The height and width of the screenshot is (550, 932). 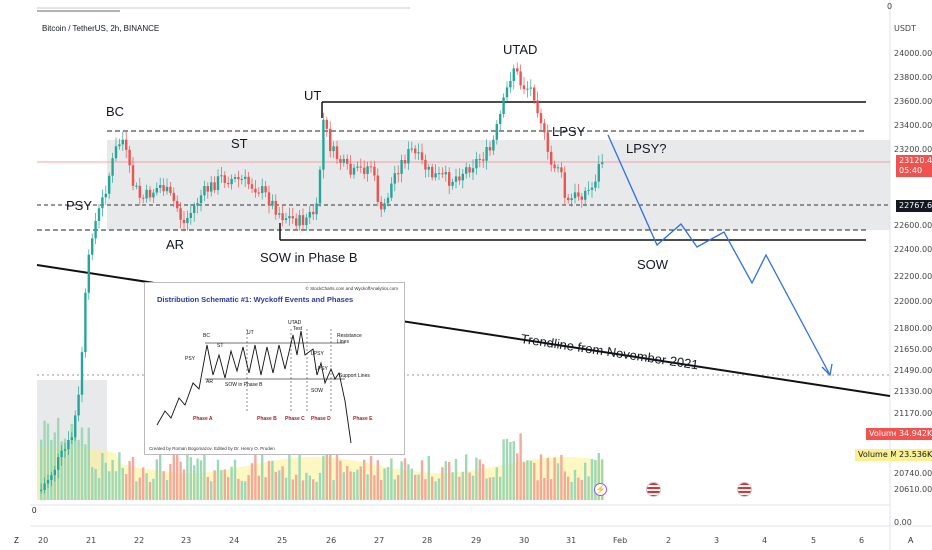 What do you see at coordinates (43, 540) in the screenshot?
I see `x-tick: 20` at bounding box center [43, 540].